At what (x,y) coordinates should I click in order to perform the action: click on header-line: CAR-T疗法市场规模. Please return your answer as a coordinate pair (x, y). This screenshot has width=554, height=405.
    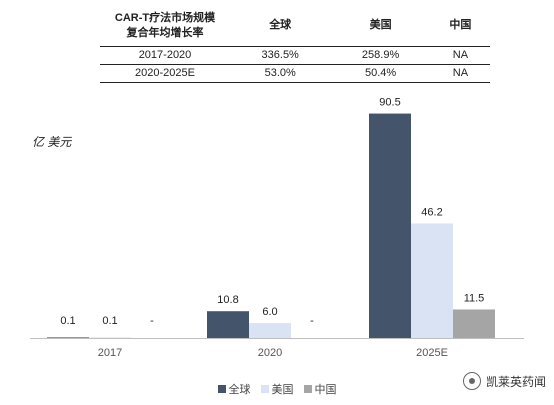
    Looking at the image, I should click on (165, 17).